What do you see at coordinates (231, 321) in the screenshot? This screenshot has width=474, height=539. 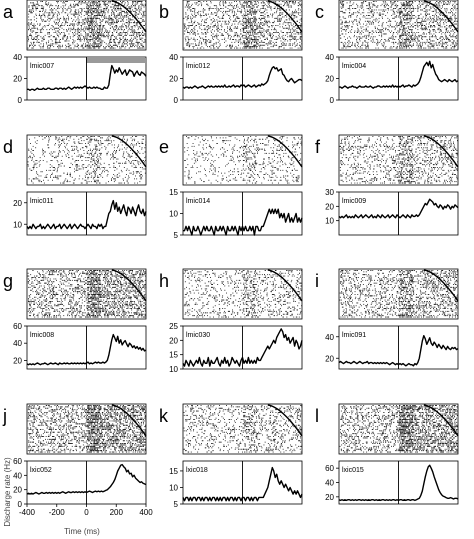 I see `panel-h: h lmic030 10 15 20 25` at bounding box center [231, 321].